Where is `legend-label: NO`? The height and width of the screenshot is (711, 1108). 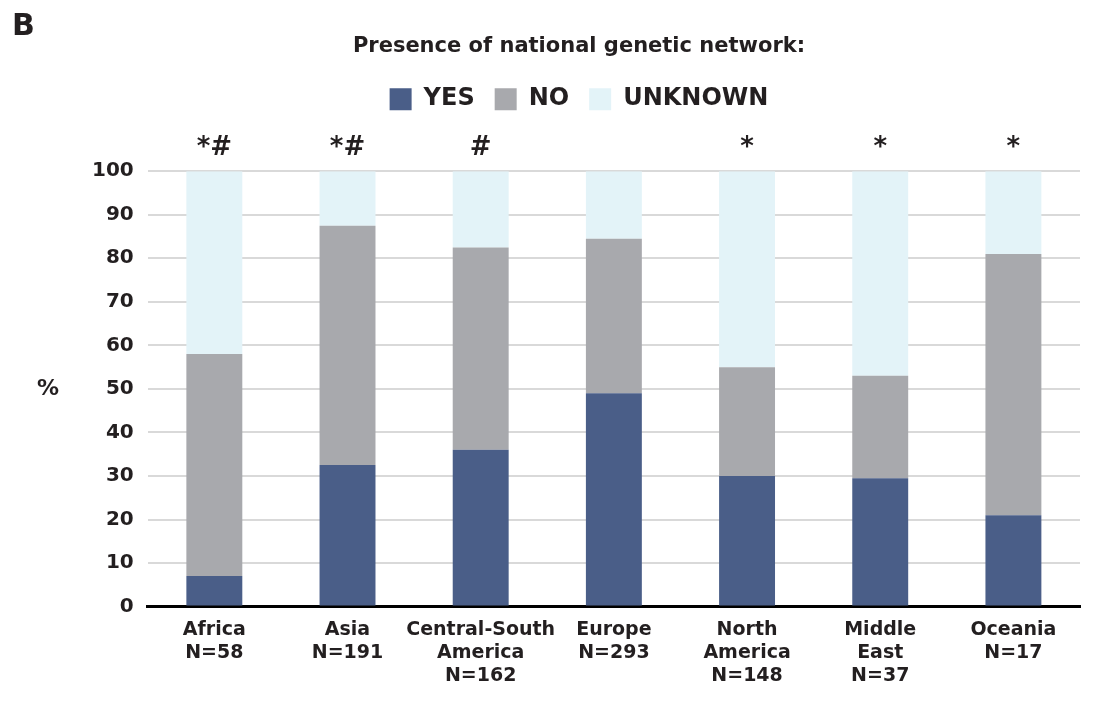
legend-label: NO is located at coordinates (549, 97).